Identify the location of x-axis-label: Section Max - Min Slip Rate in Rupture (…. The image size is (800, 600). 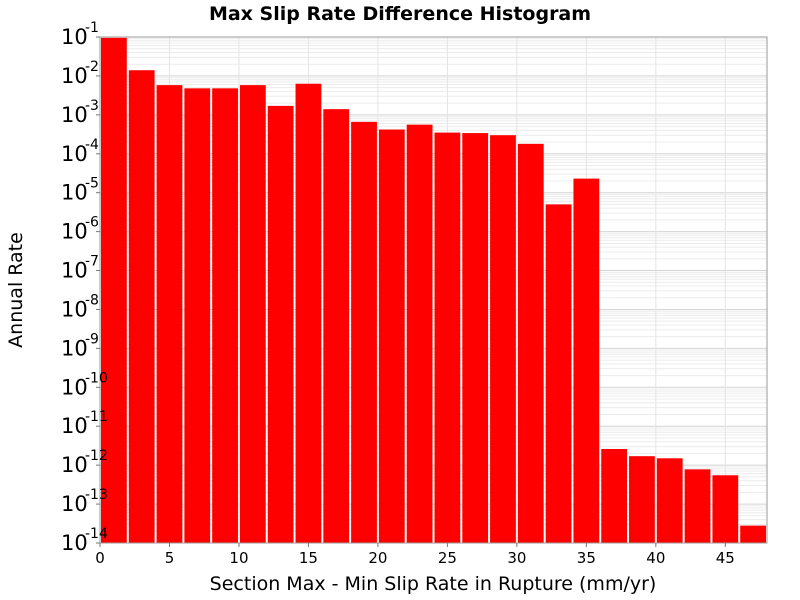
(433, 584).